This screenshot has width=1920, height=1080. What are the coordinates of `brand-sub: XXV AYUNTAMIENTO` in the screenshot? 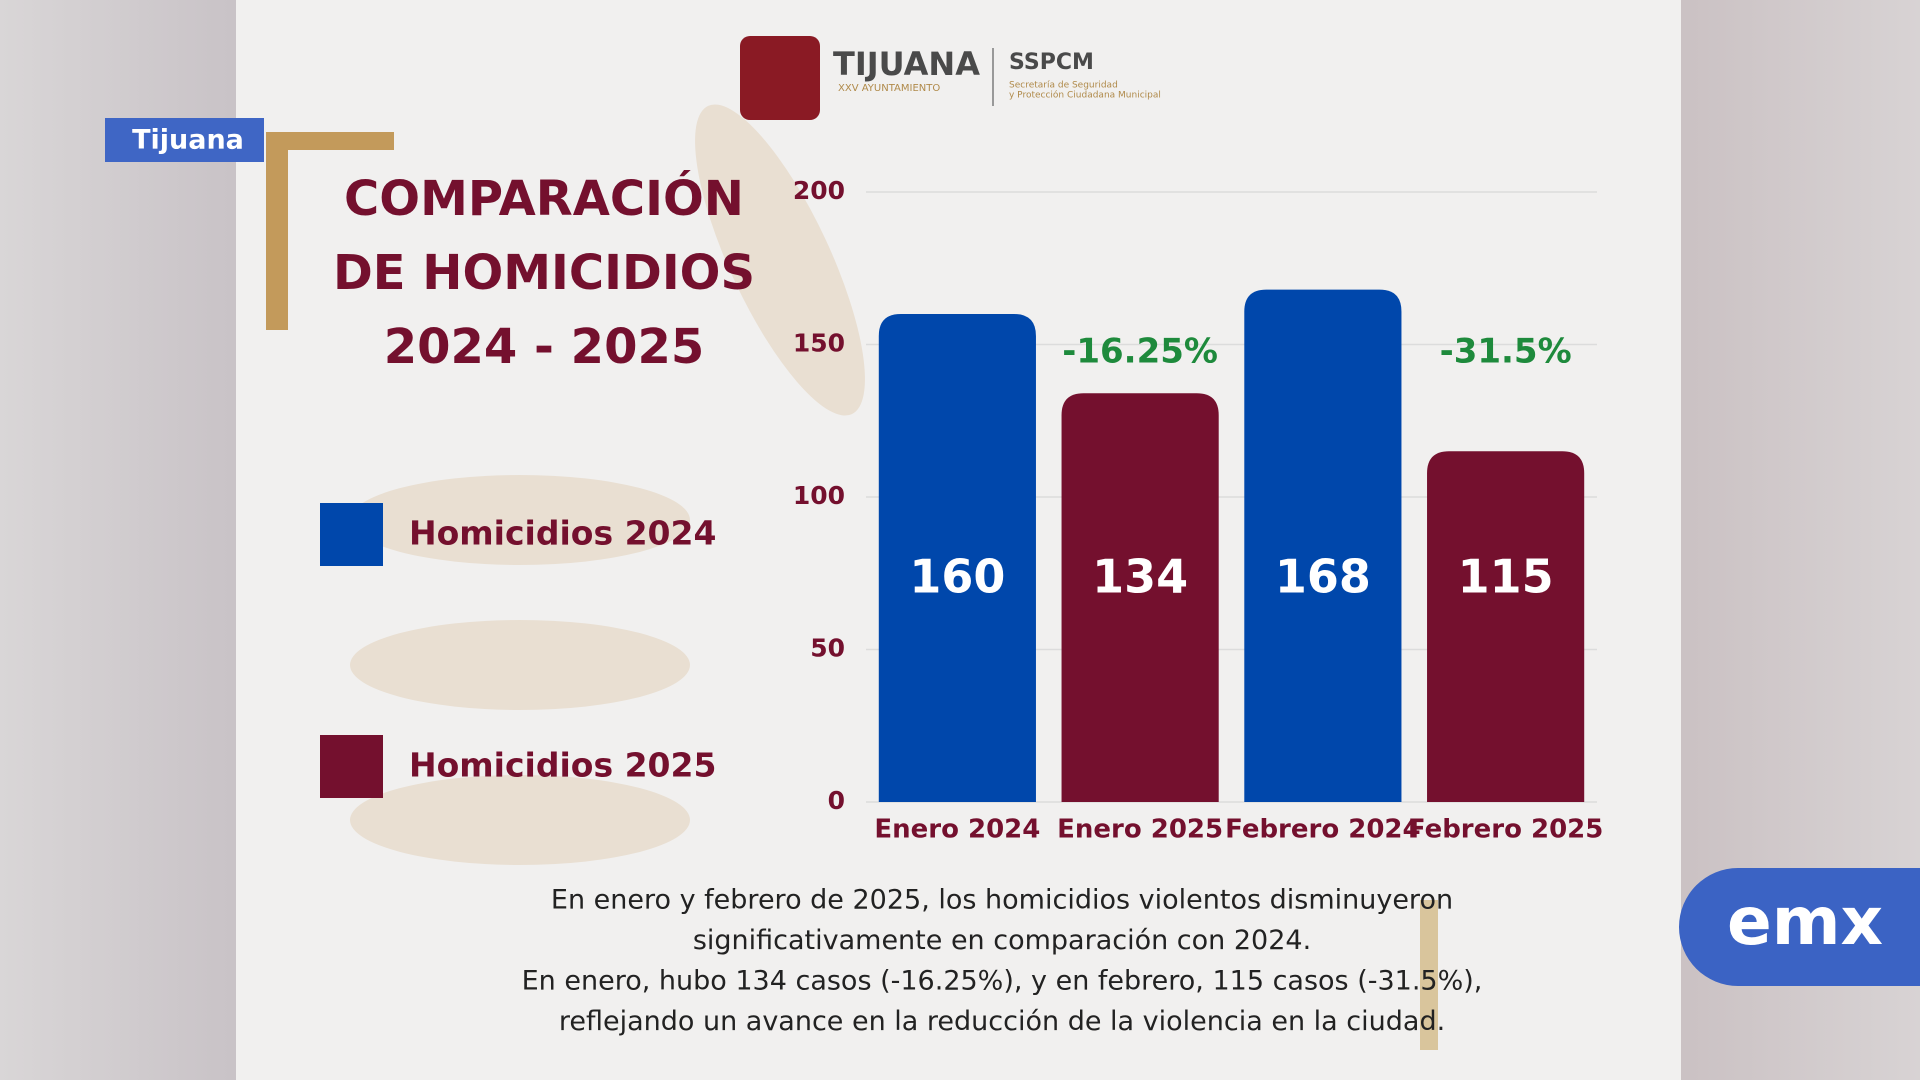 It's located at (889, 88).